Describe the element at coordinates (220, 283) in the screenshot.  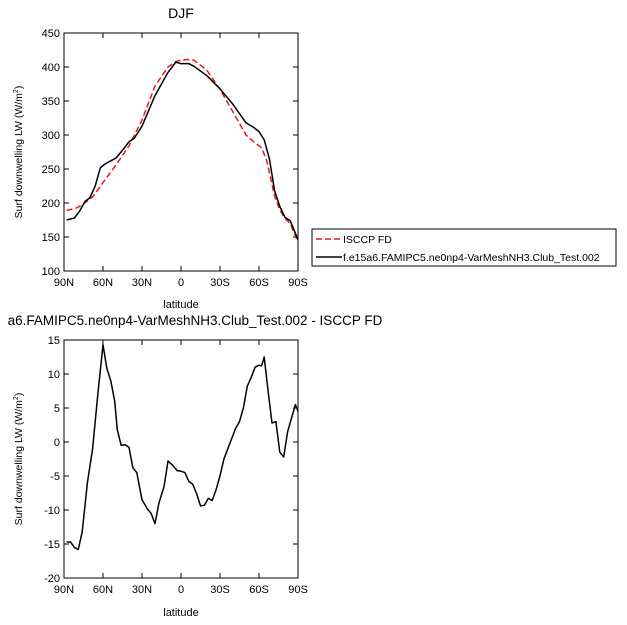
I see `top-x-tick-label: 30S` at that location.